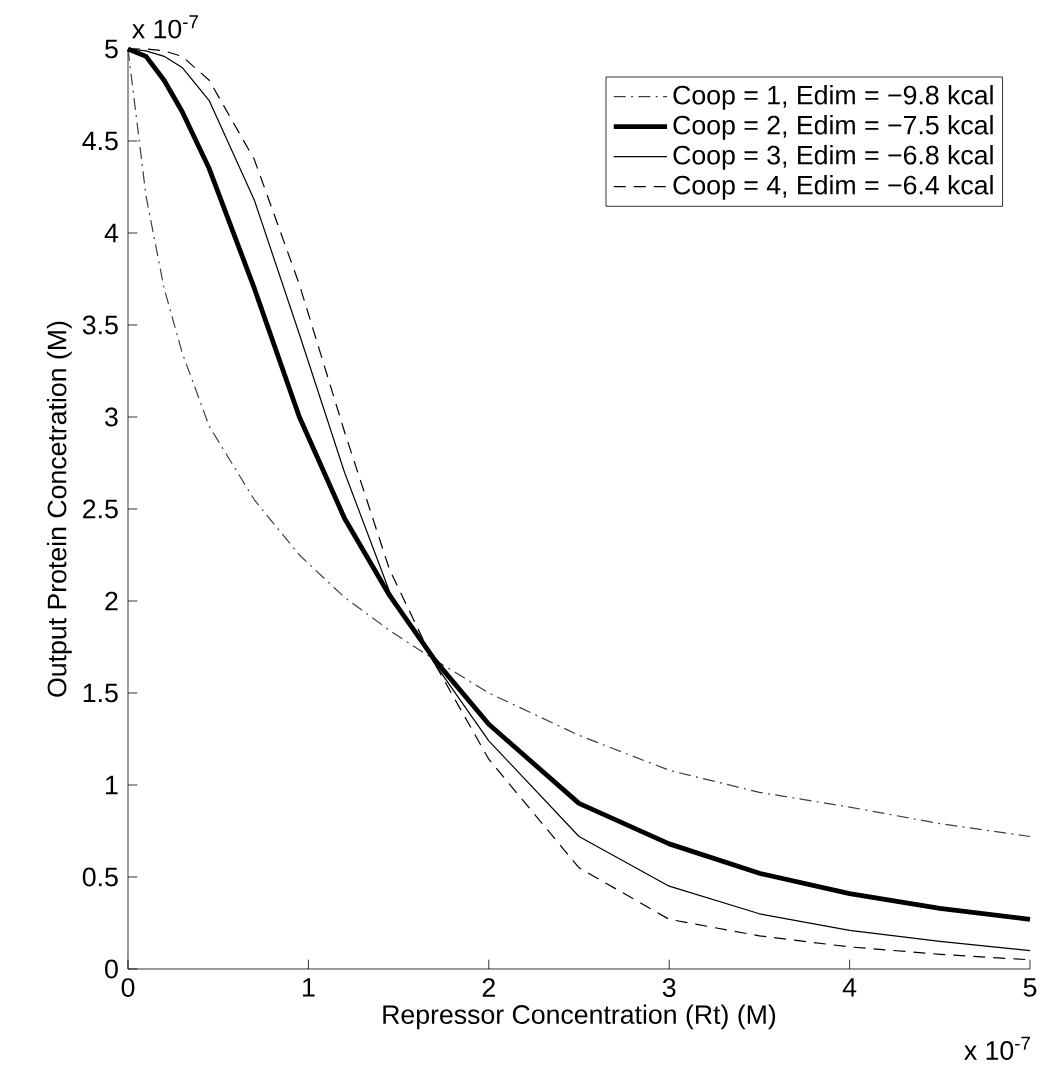 This screenshot has height=1074, width=1043. I want to click on legend-label: Coop = 3, Edim = −6.8 kcal, so click(833, 157).